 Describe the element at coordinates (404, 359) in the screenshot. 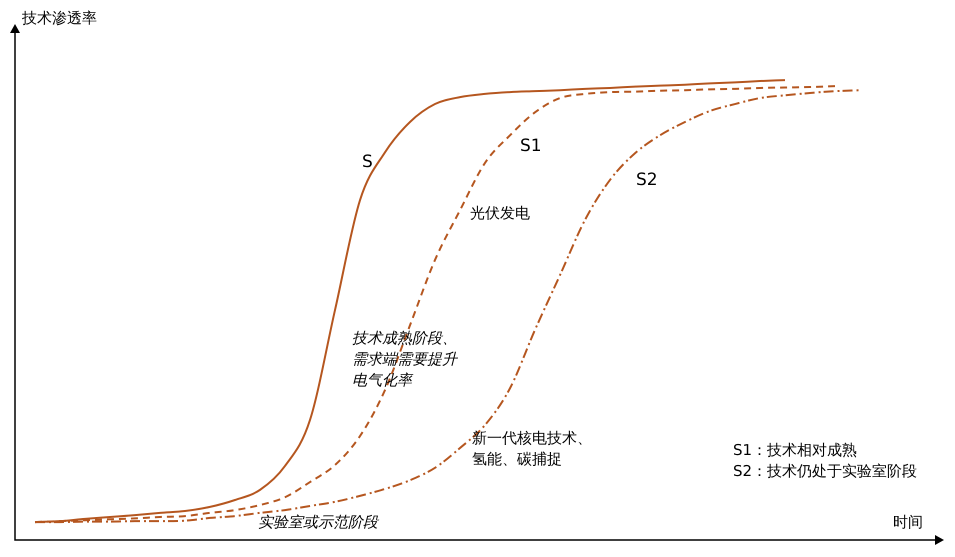

I see `annotation: 需求端需要提升` at that location.